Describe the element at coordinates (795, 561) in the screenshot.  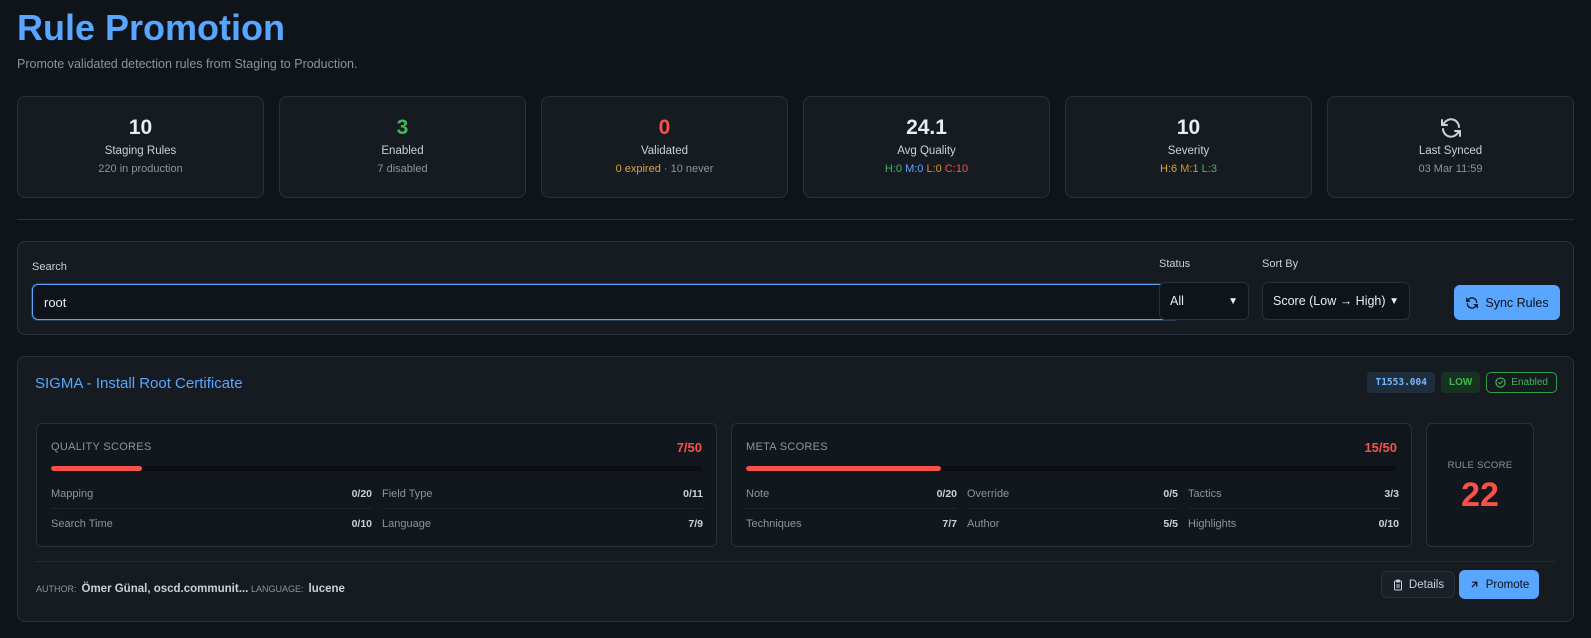
I see `card-divider` at that location.